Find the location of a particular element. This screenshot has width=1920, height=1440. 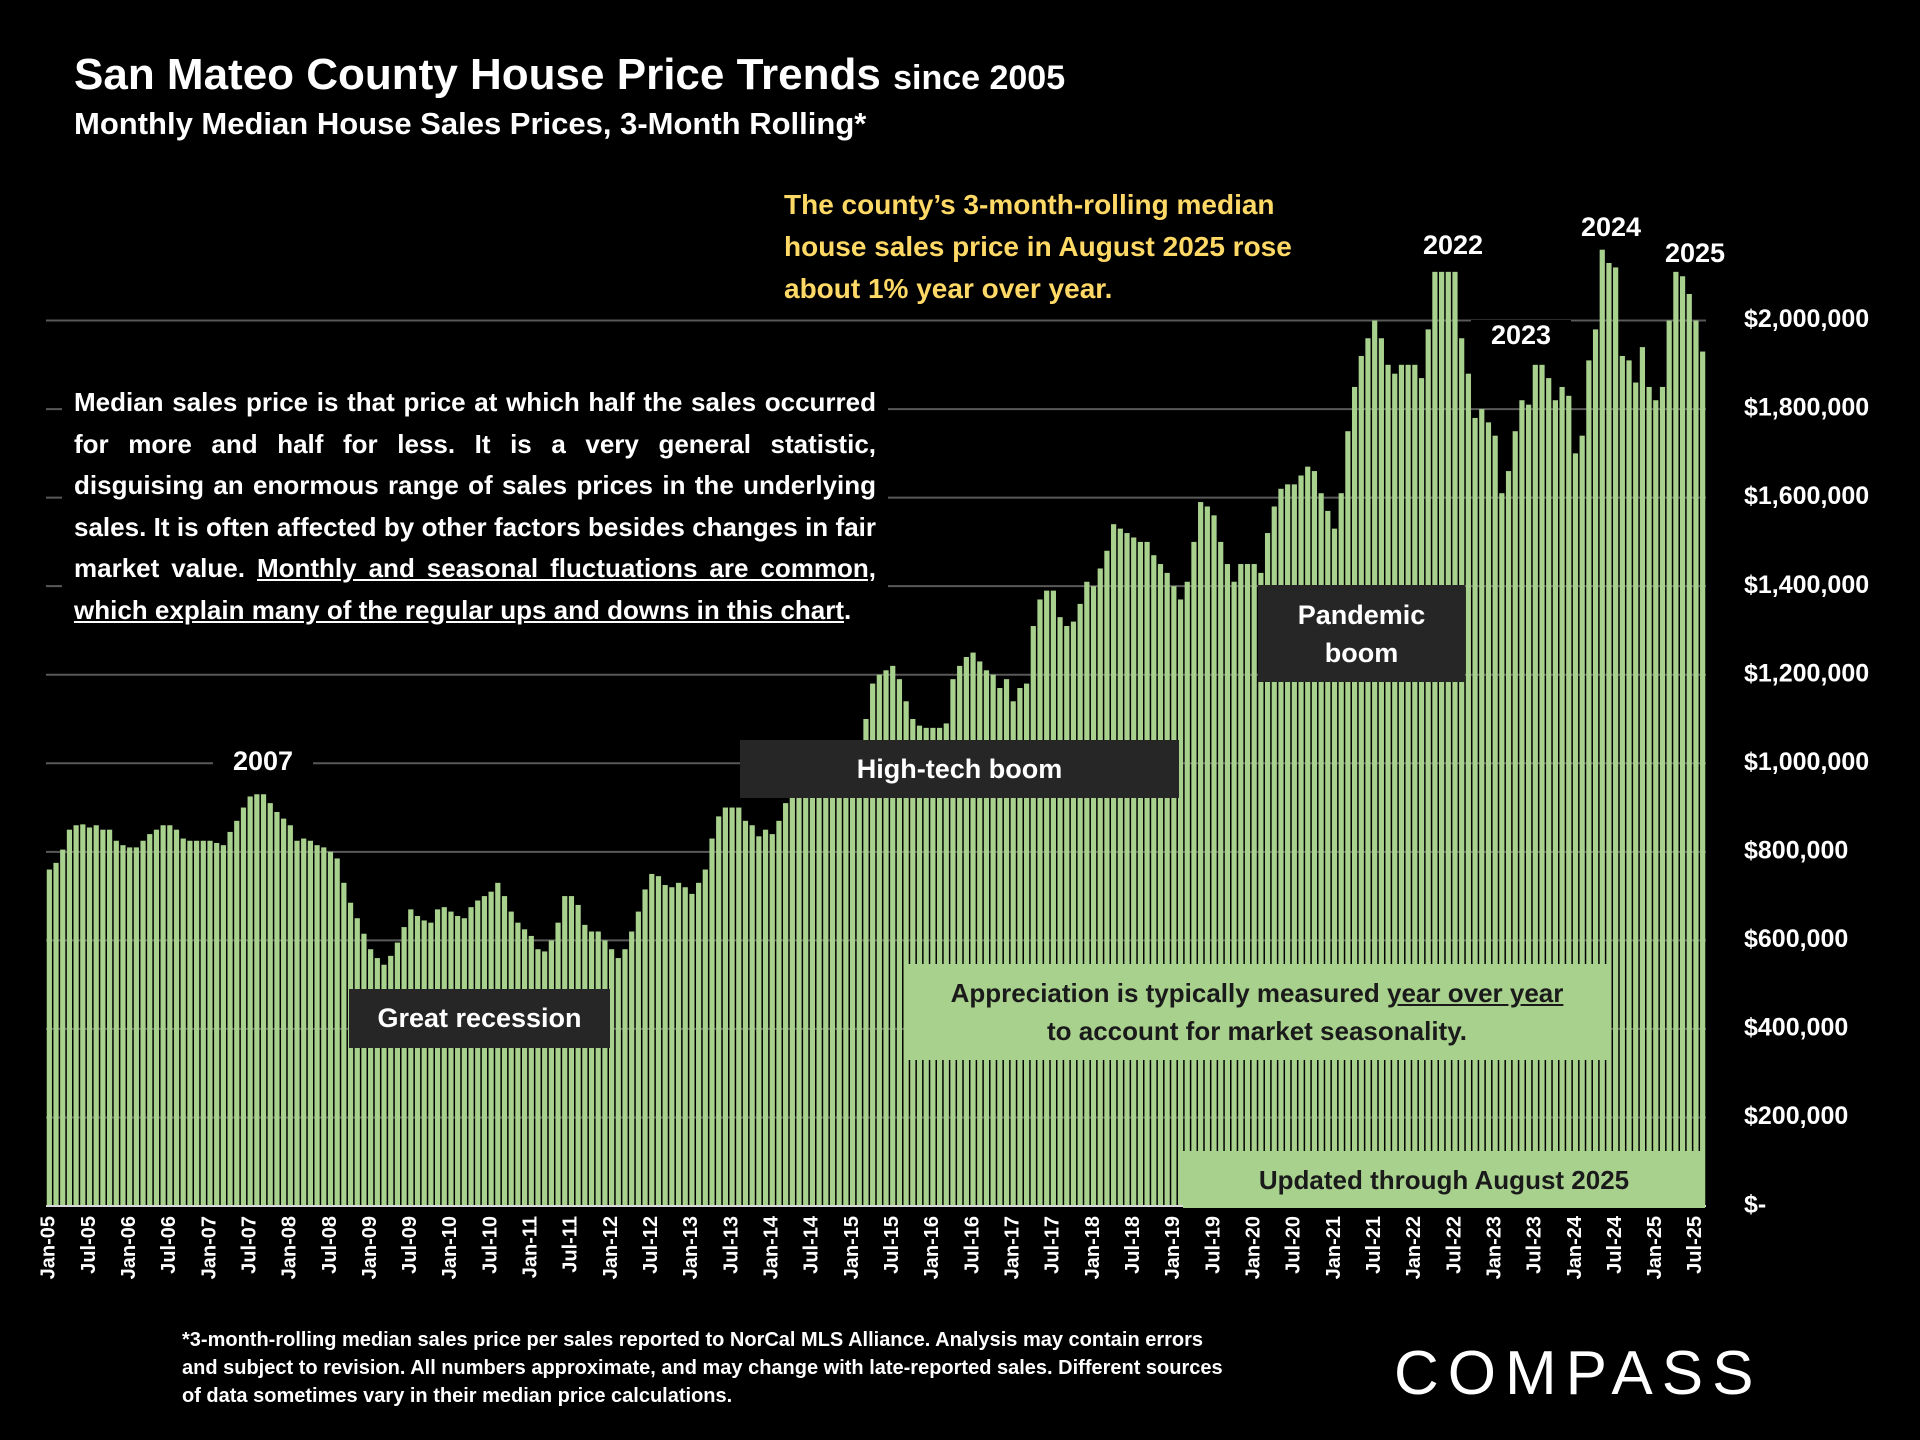

annotation-box: Pandemic boom is located at coordinates (1361, 633).